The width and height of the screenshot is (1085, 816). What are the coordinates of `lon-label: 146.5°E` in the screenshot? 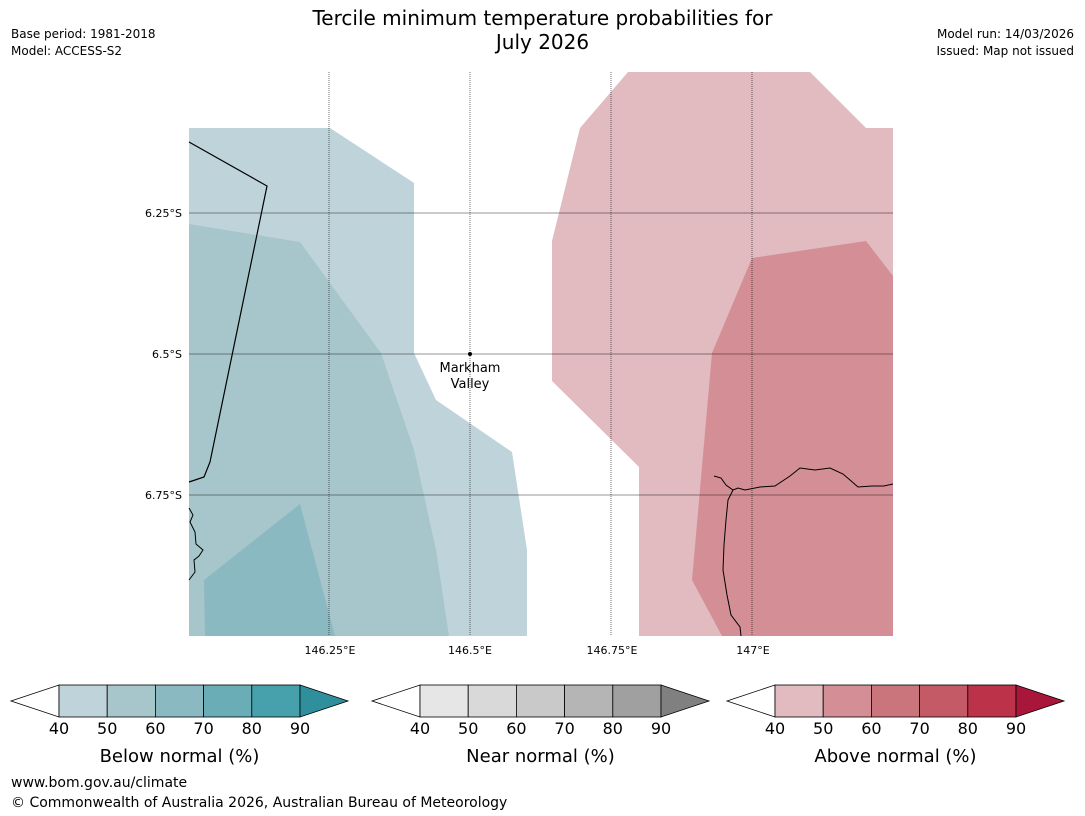 It's located at (470, 650).